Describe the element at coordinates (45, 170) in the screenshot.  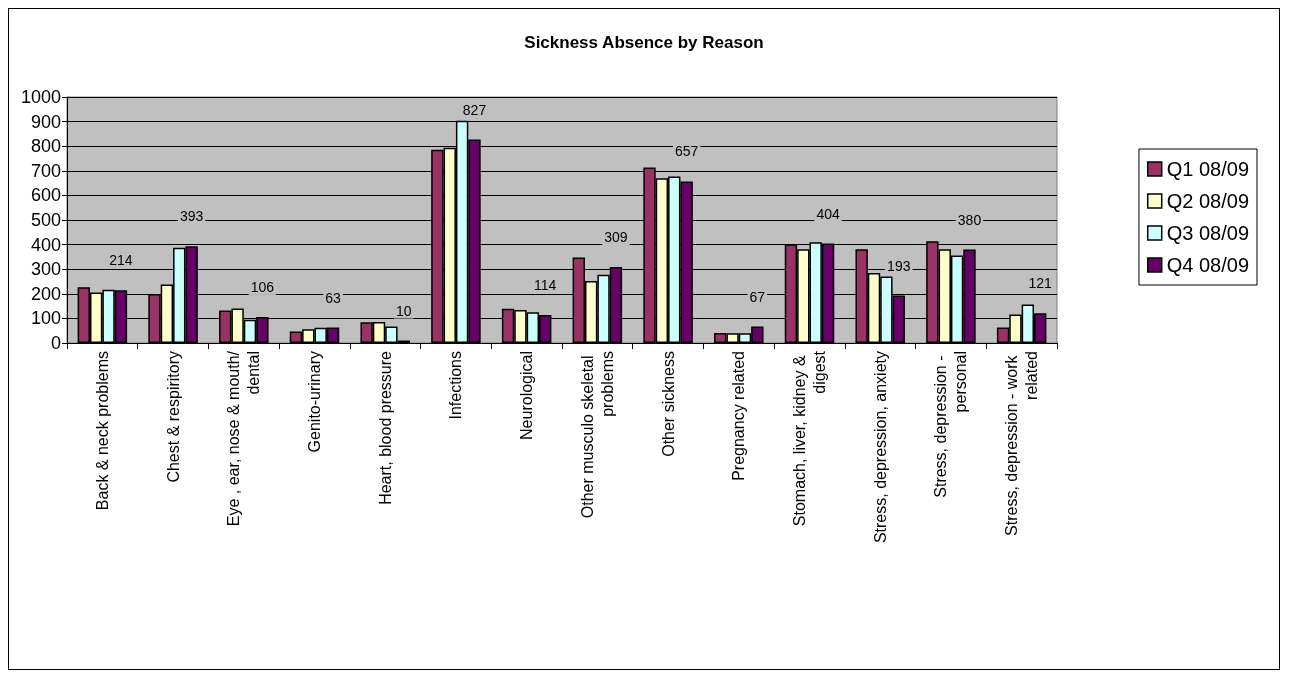
I see `y-tick-label: 700` at that location.